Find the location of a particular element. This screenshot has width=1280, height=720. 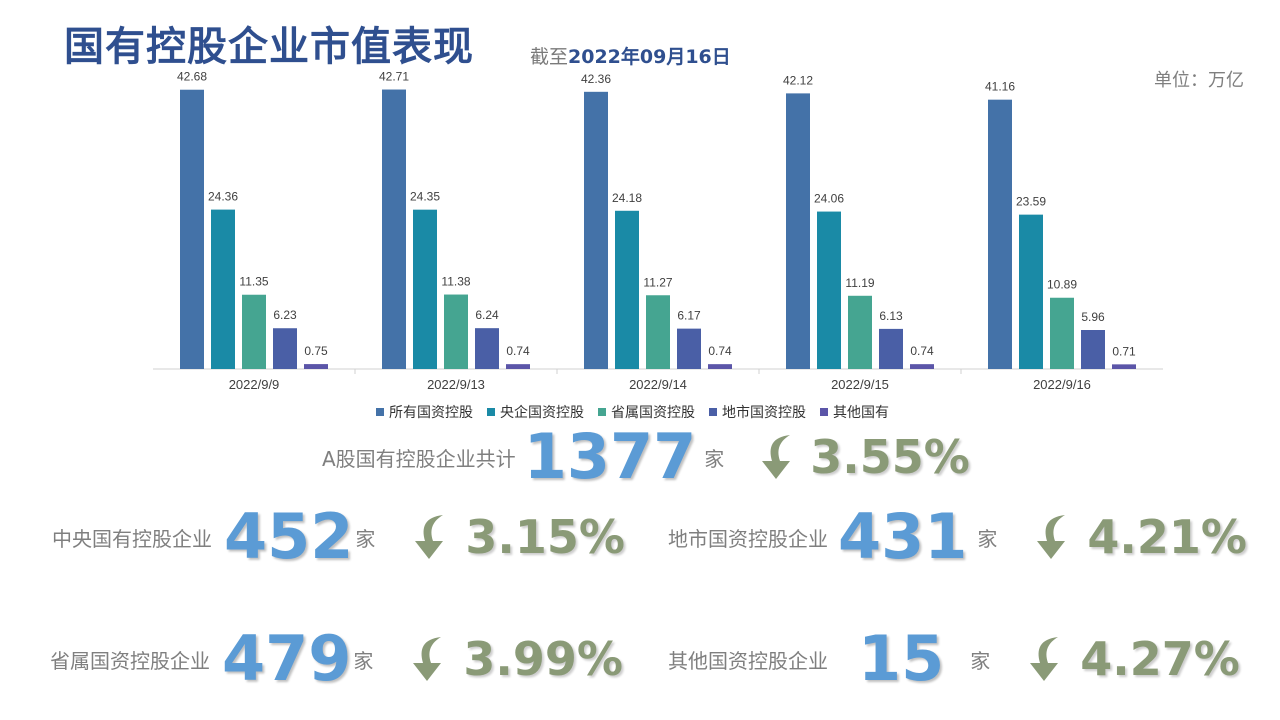

stat-other: 其他国资控股企业 15 家 4.27% is located at coordinates (954, 659).